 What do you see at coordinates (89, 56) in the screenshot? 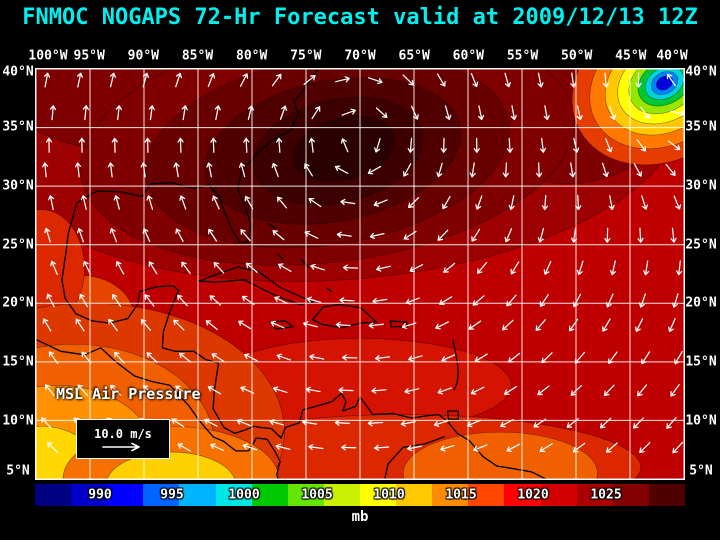
I see `lon-tick-label: 95°W` at bounding box center [89, 56].